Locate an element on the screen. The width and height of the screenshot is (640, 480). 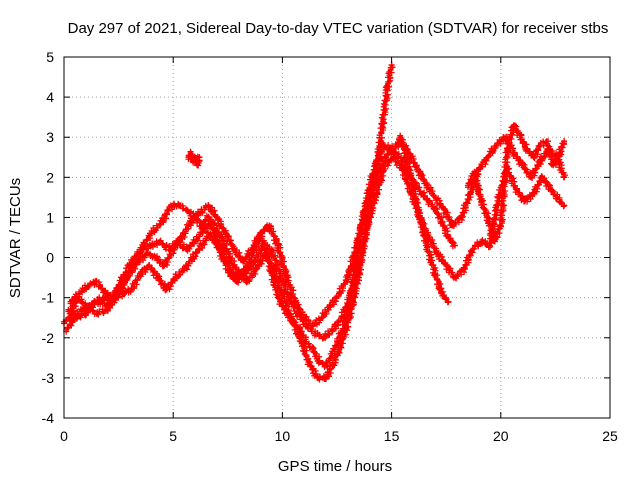
x-tick-label: 20 is located at coordinates (501, 436).